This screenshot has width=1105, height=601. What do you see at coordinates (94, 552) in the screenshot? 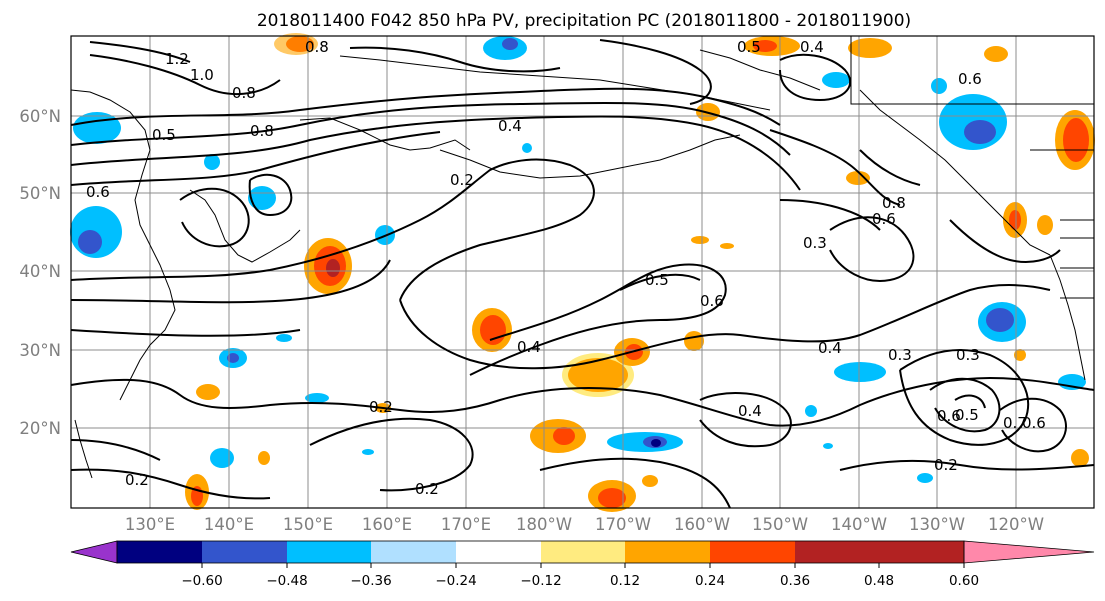
I see `colorbar-extend-min` at bounding box center [94, 552].